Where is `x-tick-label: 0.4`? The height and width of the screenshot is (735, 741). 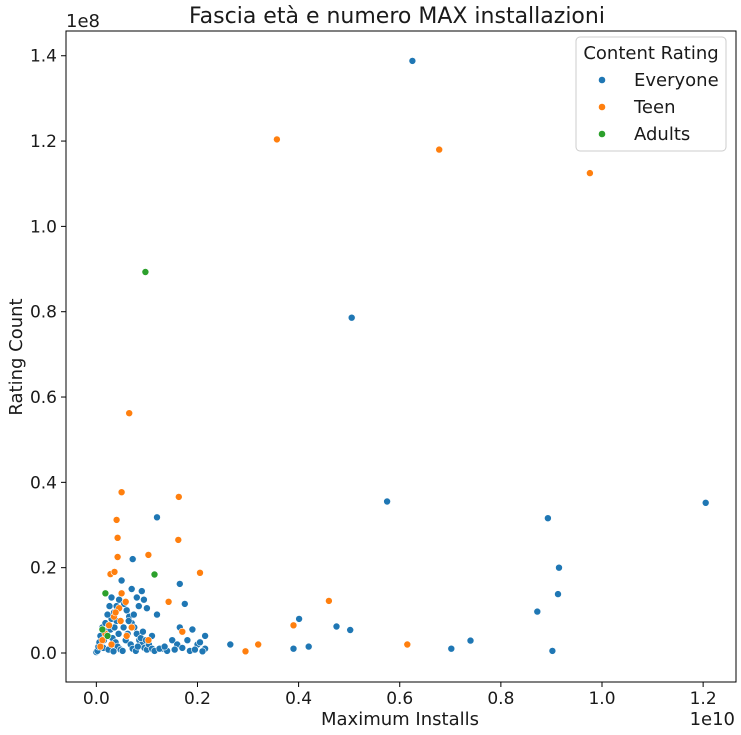 x-tick-label: 0.4 is located at coordinates (298, 699).